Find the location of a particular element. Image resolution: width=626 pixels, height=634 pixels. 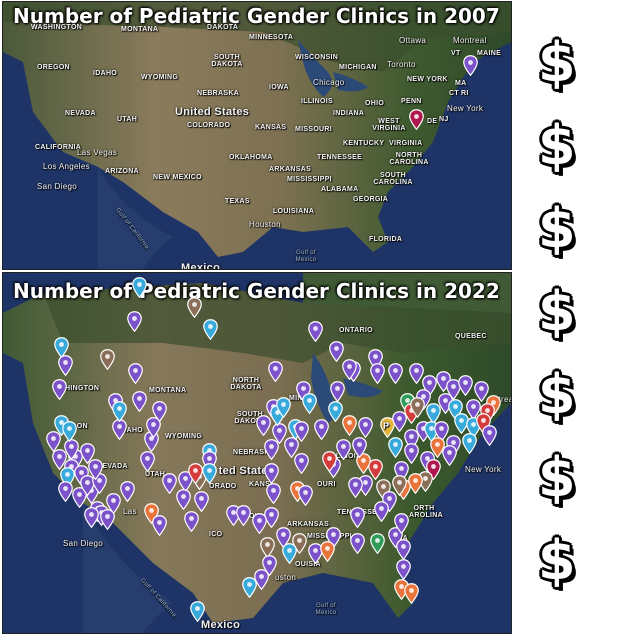

label-ma: MA is located at coordinates (461, 83).